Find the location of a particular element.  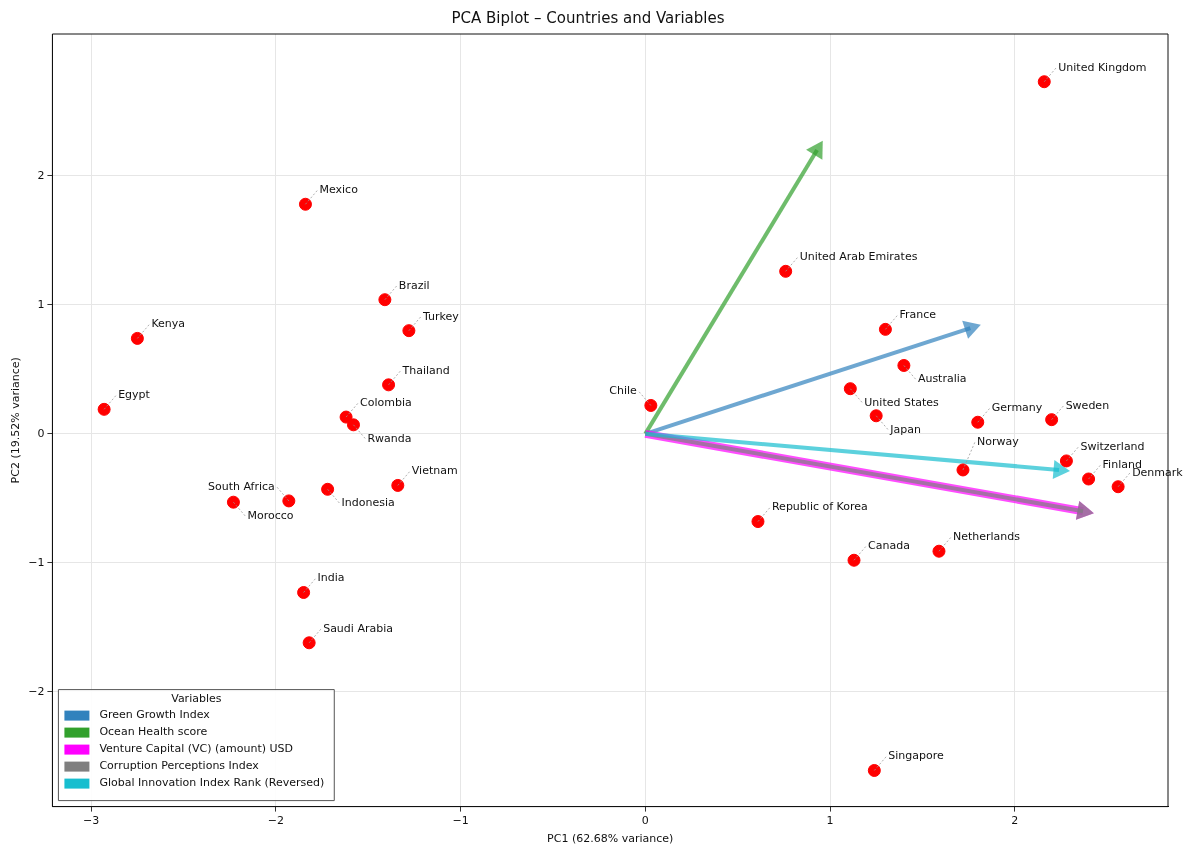

annotation: Egypt is located at coordinates (134, 395).